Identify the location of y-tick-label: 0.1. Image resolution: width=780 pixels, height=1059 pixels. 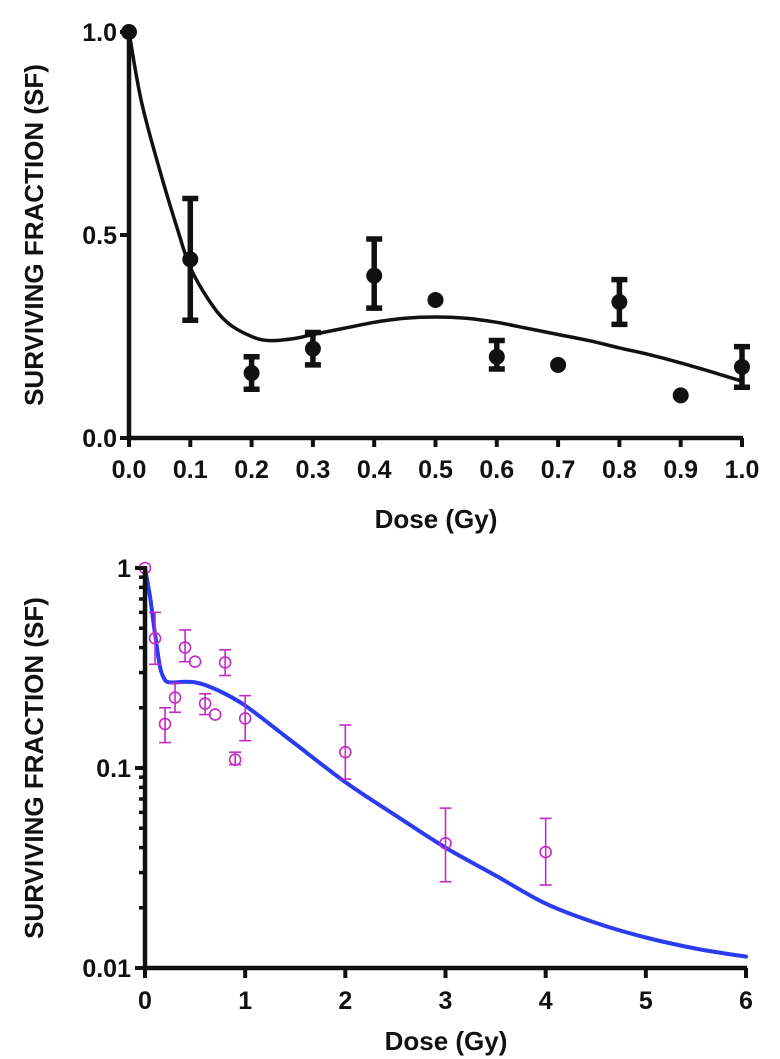
(113, 769).